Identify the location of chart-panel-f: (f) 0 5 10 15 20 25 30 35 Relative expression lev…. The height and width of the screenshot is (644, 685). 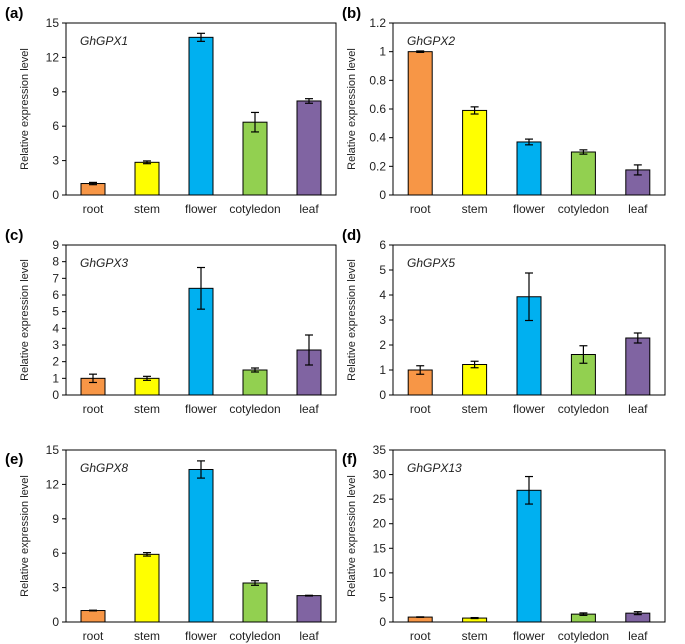
(504, 543).